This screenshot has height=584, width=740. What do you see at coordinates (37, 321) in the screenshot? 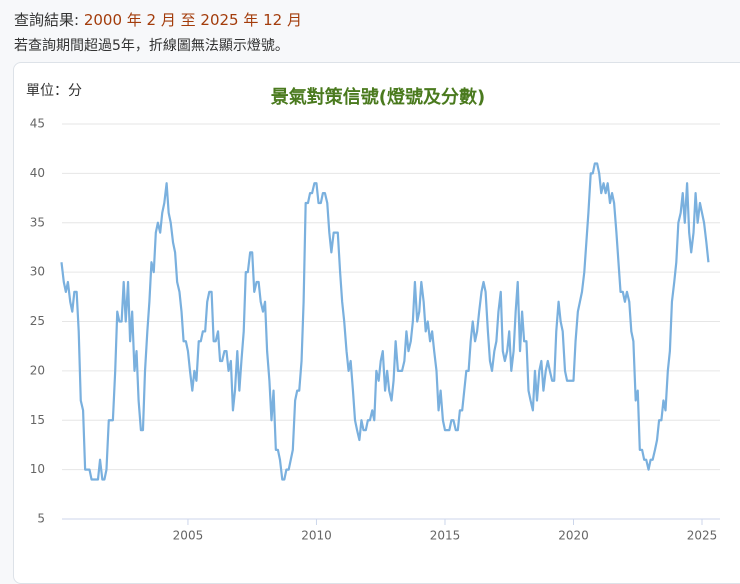
I see `y-tick-label: 25` at bounding box center [37, 321].